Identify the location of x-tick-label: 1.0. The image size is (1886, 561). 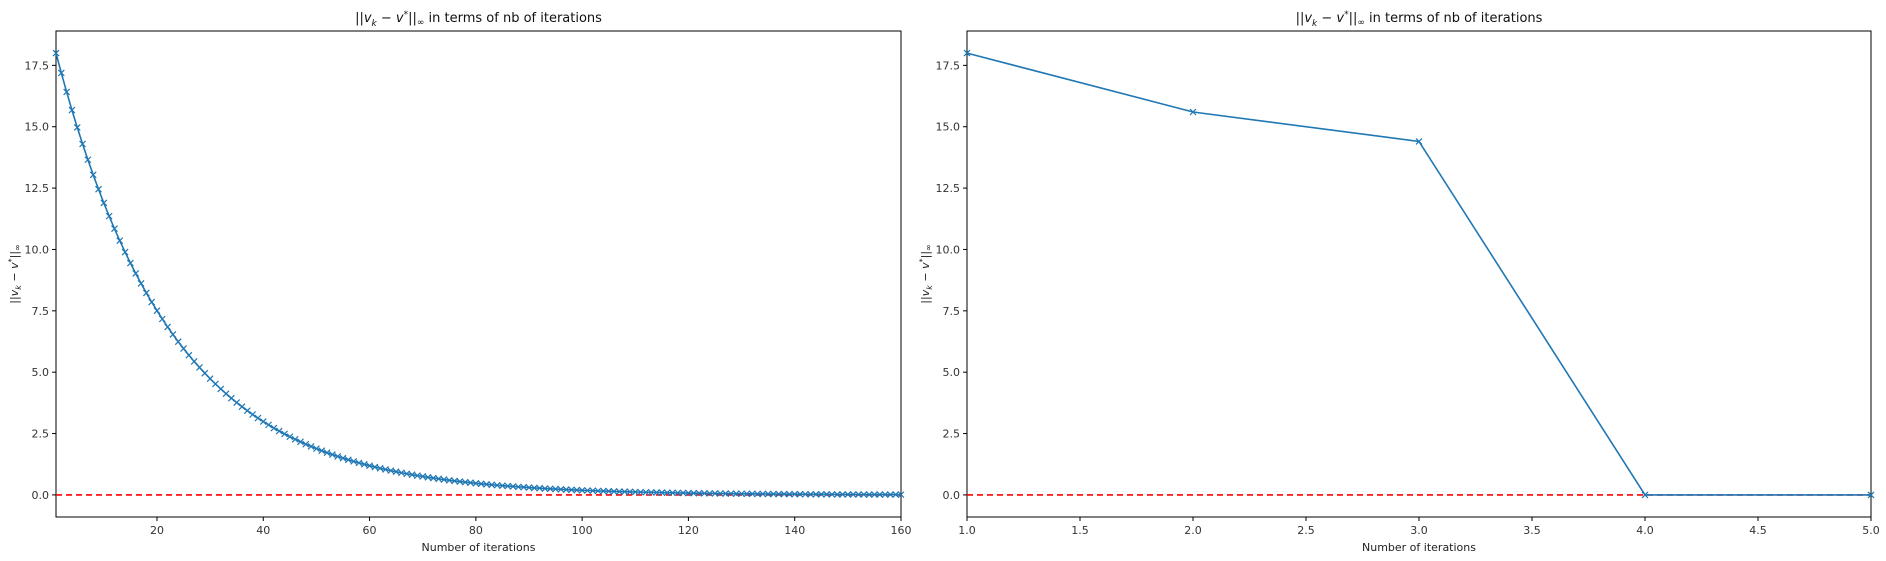
(967, 530).